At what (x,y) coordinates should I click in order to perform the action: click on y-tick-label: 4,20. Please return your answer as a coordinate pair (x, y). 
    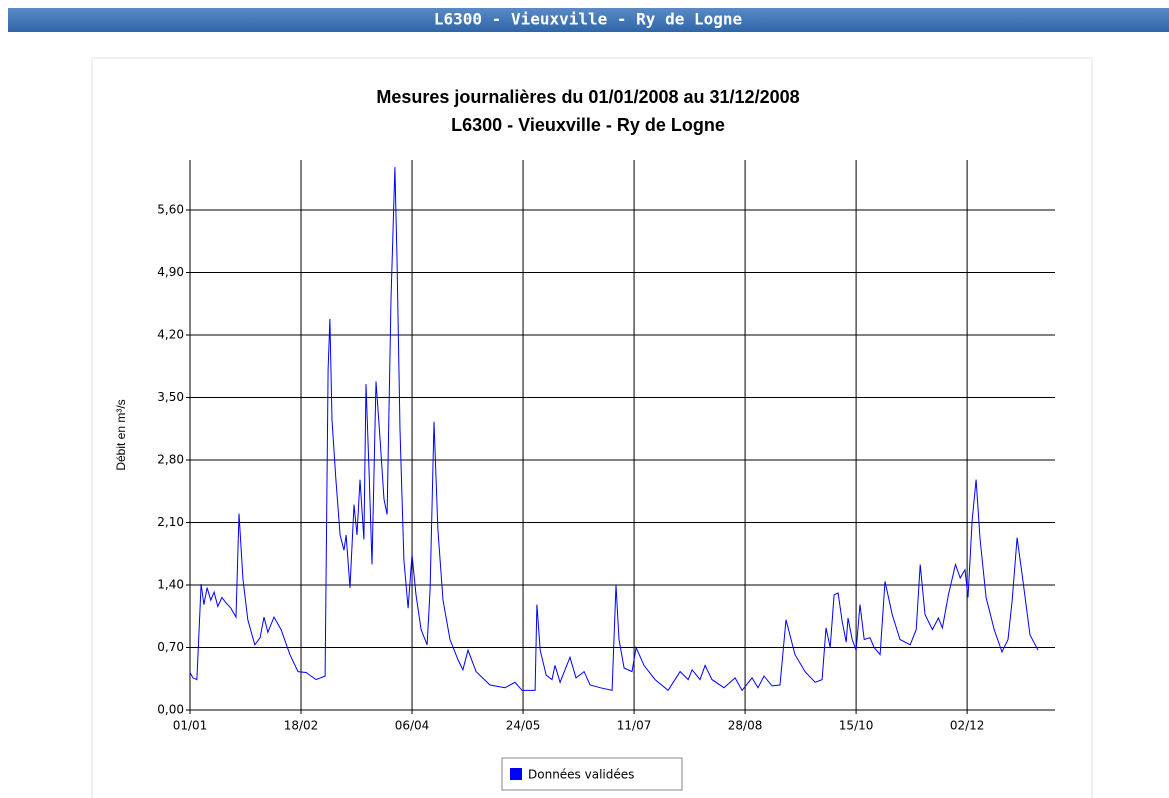
    Looking at the image, I should click on (170, 335).